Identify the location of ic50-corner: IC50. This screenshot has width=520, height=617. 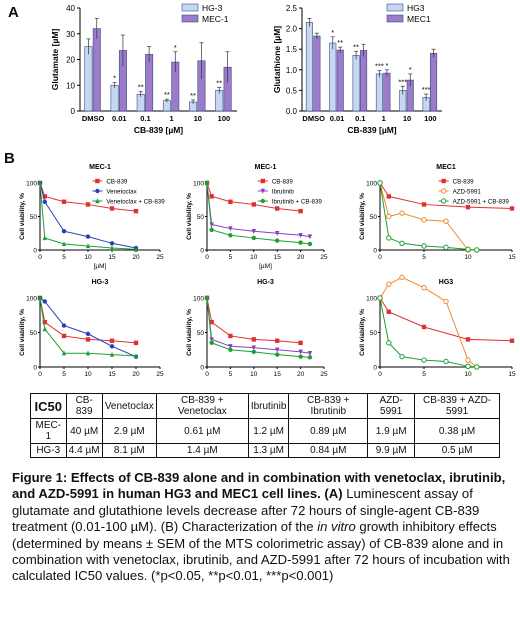
(48, 406).